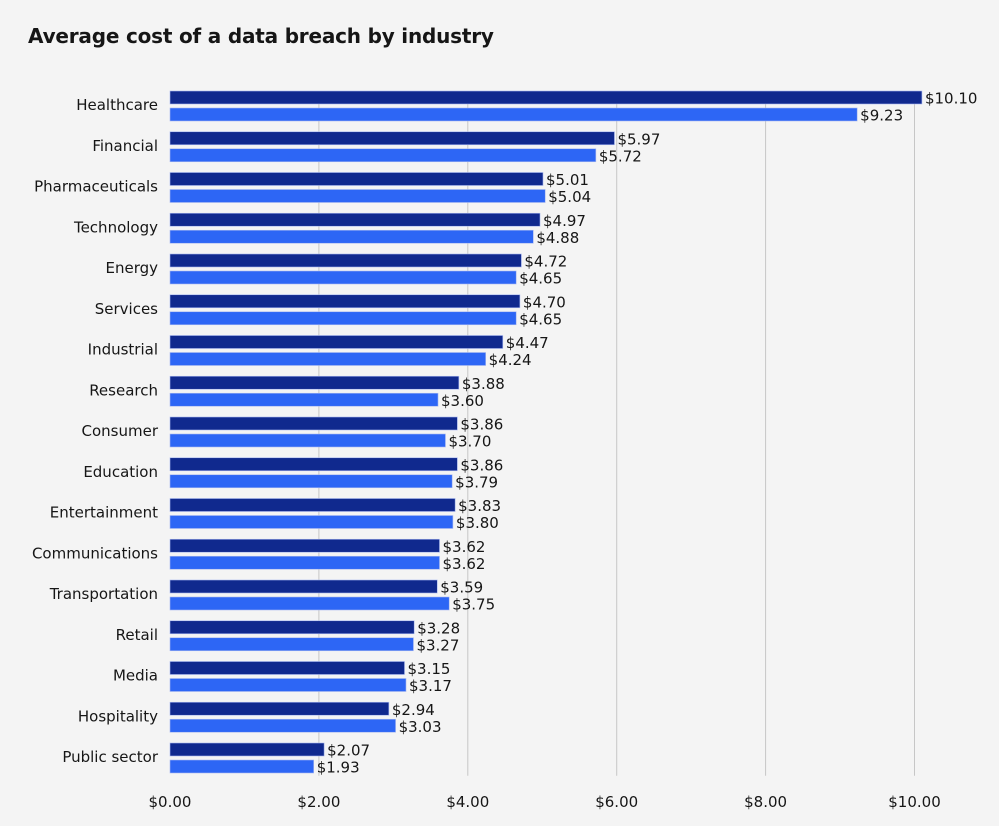 The height and width of the screenshot is (826, 999). I want to click on x-tick-label: $4.00, so click(467, 802).